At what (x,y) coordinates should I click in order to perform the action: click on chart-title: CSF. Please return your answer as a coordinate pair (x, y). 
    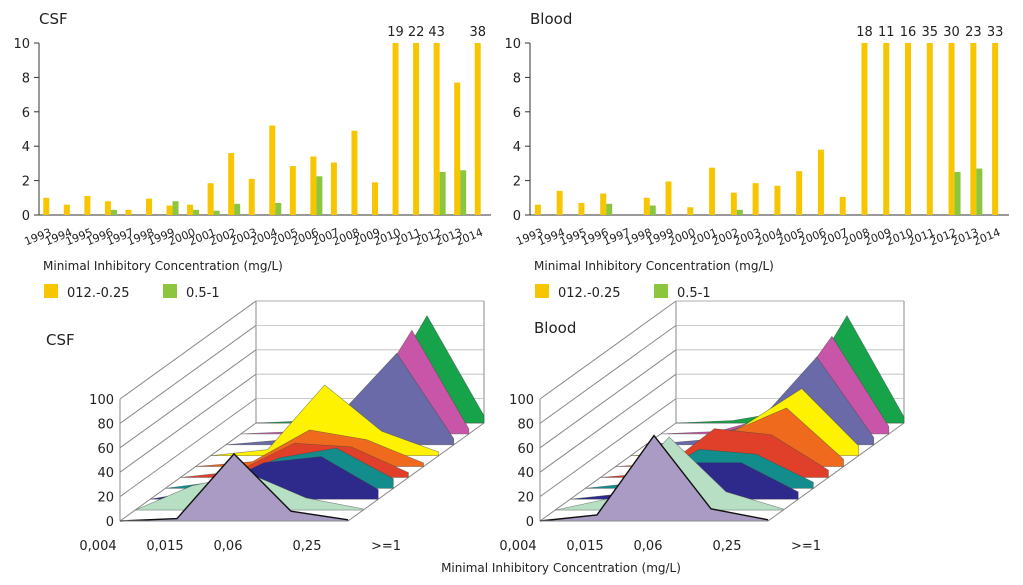
    Looking at the image, I should click on (53, 19).